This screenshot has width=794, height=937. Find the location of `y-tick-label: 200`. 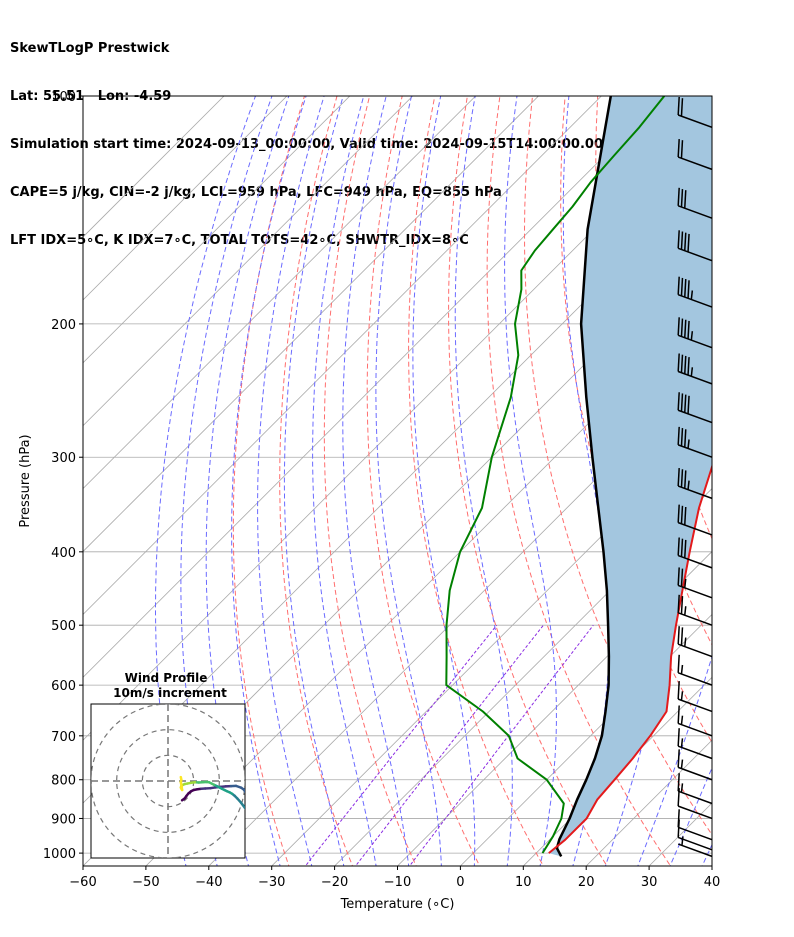

y-tick-label: 200 is located at coordinates (63, 325).